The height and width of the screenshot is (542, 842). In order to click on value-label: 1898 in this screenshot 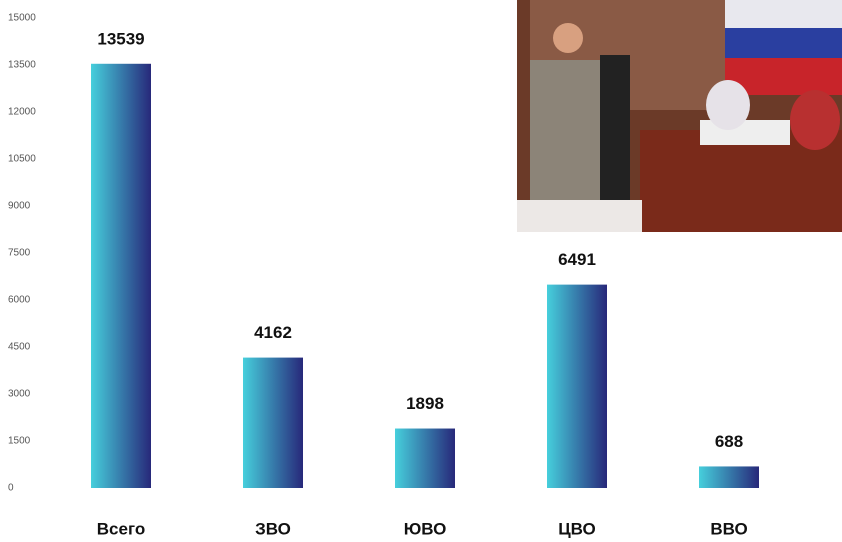, I will do `click(425, 403)`.